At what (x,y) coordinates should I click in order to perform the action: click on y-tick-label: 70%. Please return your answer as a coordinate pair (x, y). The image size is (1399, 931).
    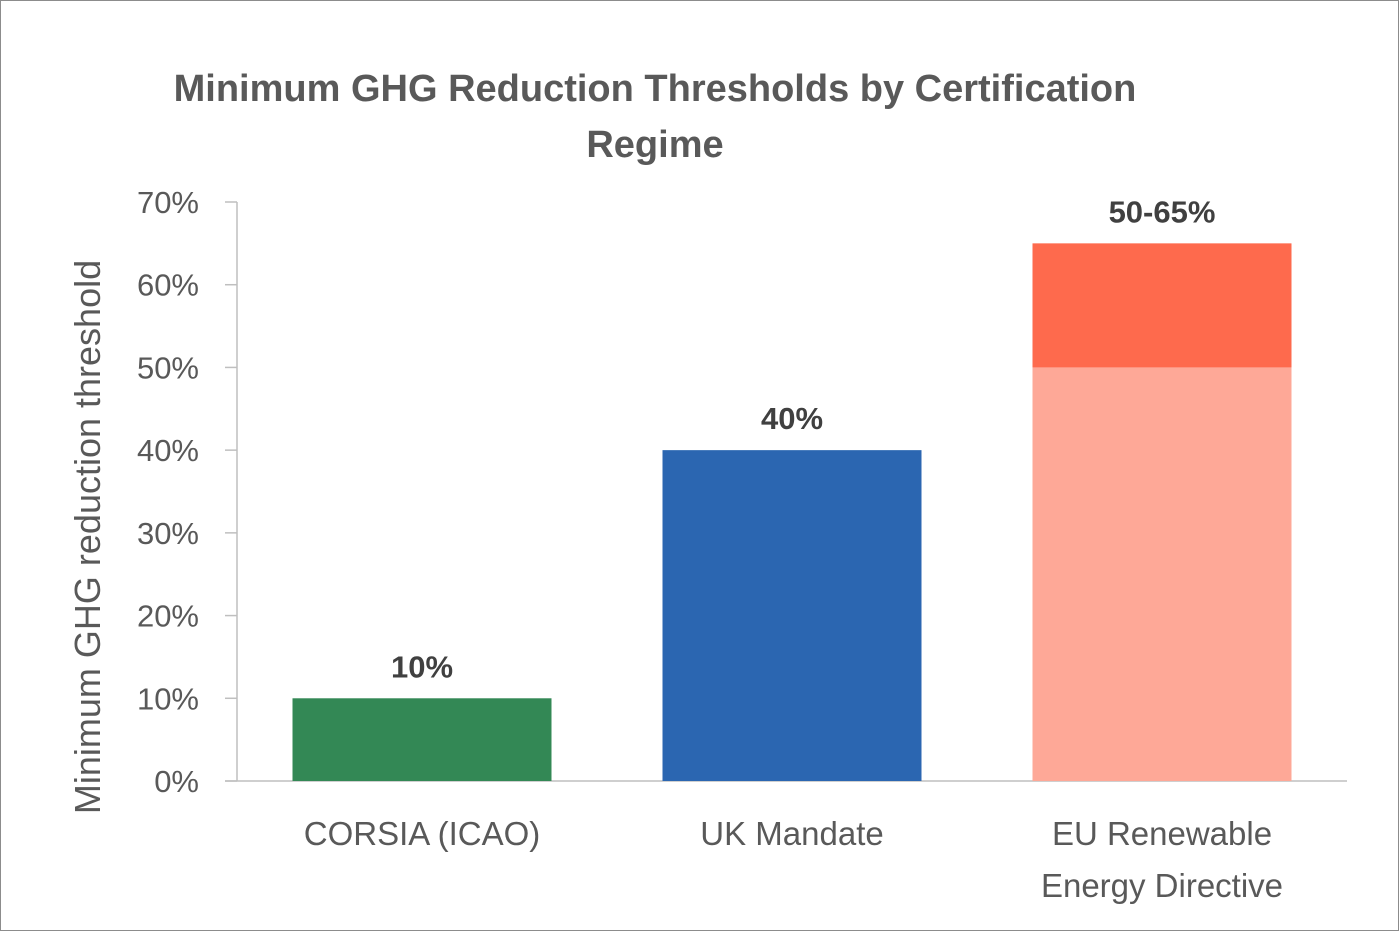
    Looking at the image, I should click on (168, 202).